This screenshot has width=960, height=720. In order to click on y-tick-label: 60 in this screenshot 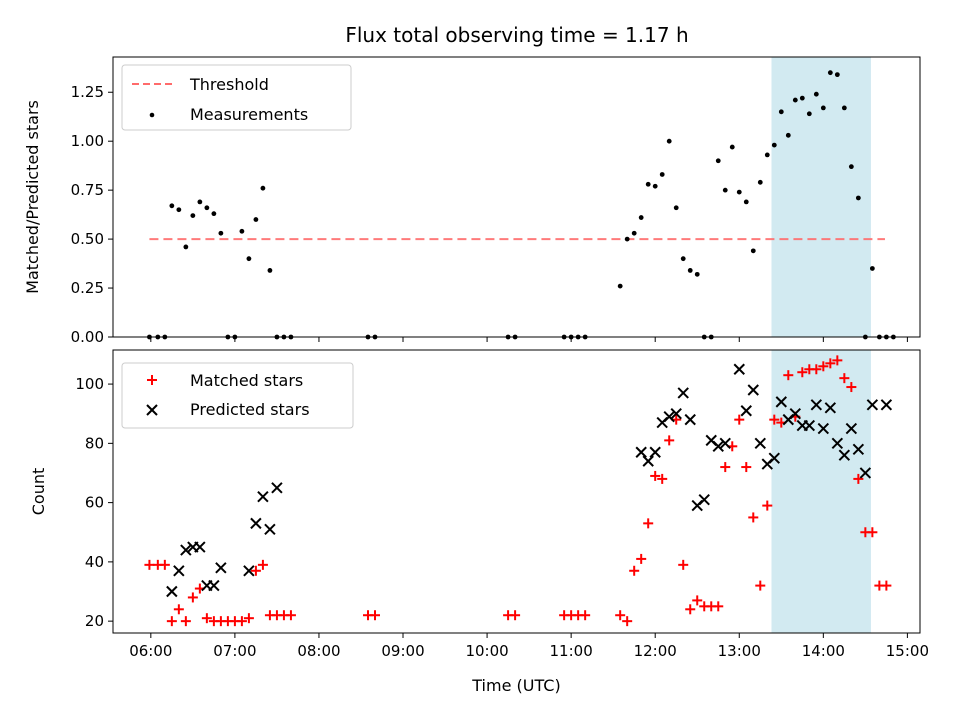, I will do `click(94, 503)`.